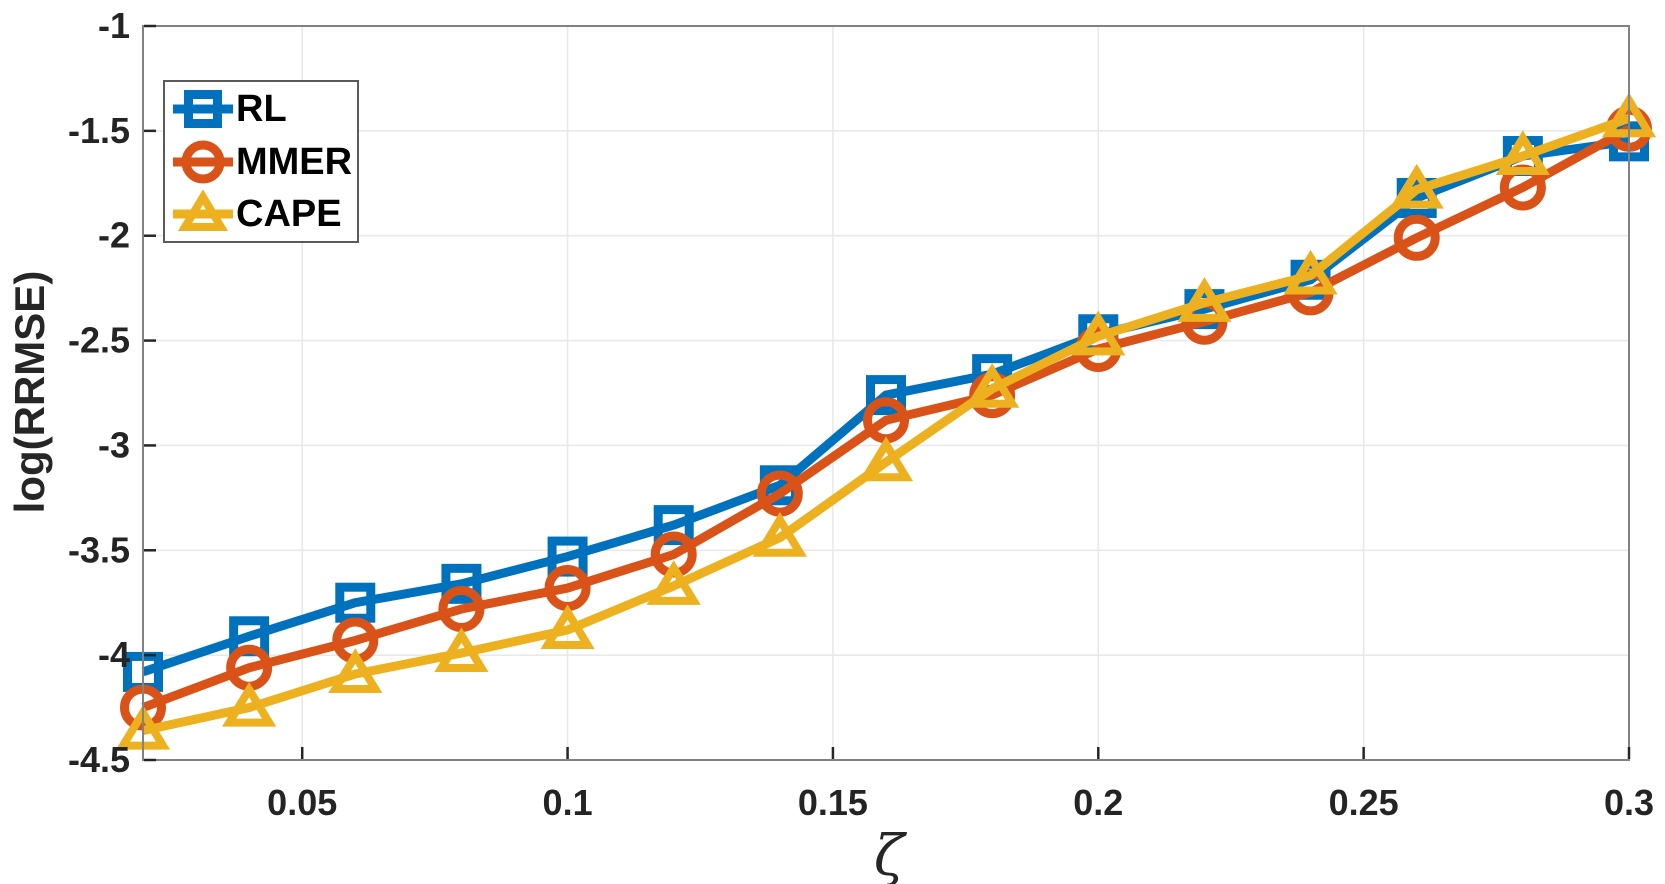 This screenshot has width=1665, height=884. I want to click on legend-label: CAPE, so click(289, 213).